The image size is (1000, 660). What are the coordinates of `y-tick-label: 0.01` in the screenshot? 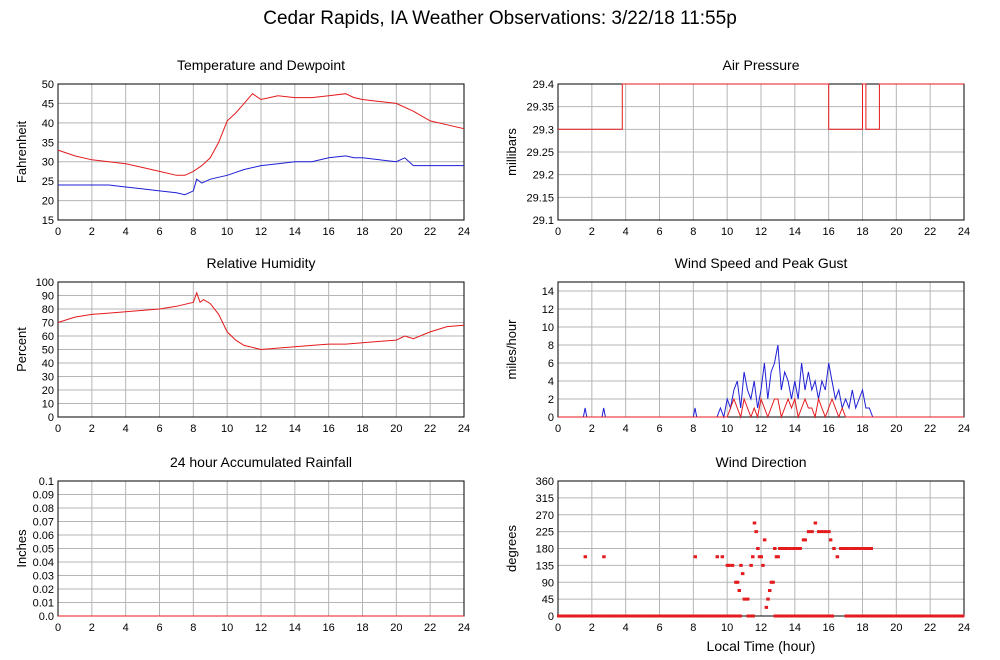 It's located at (43, 604).